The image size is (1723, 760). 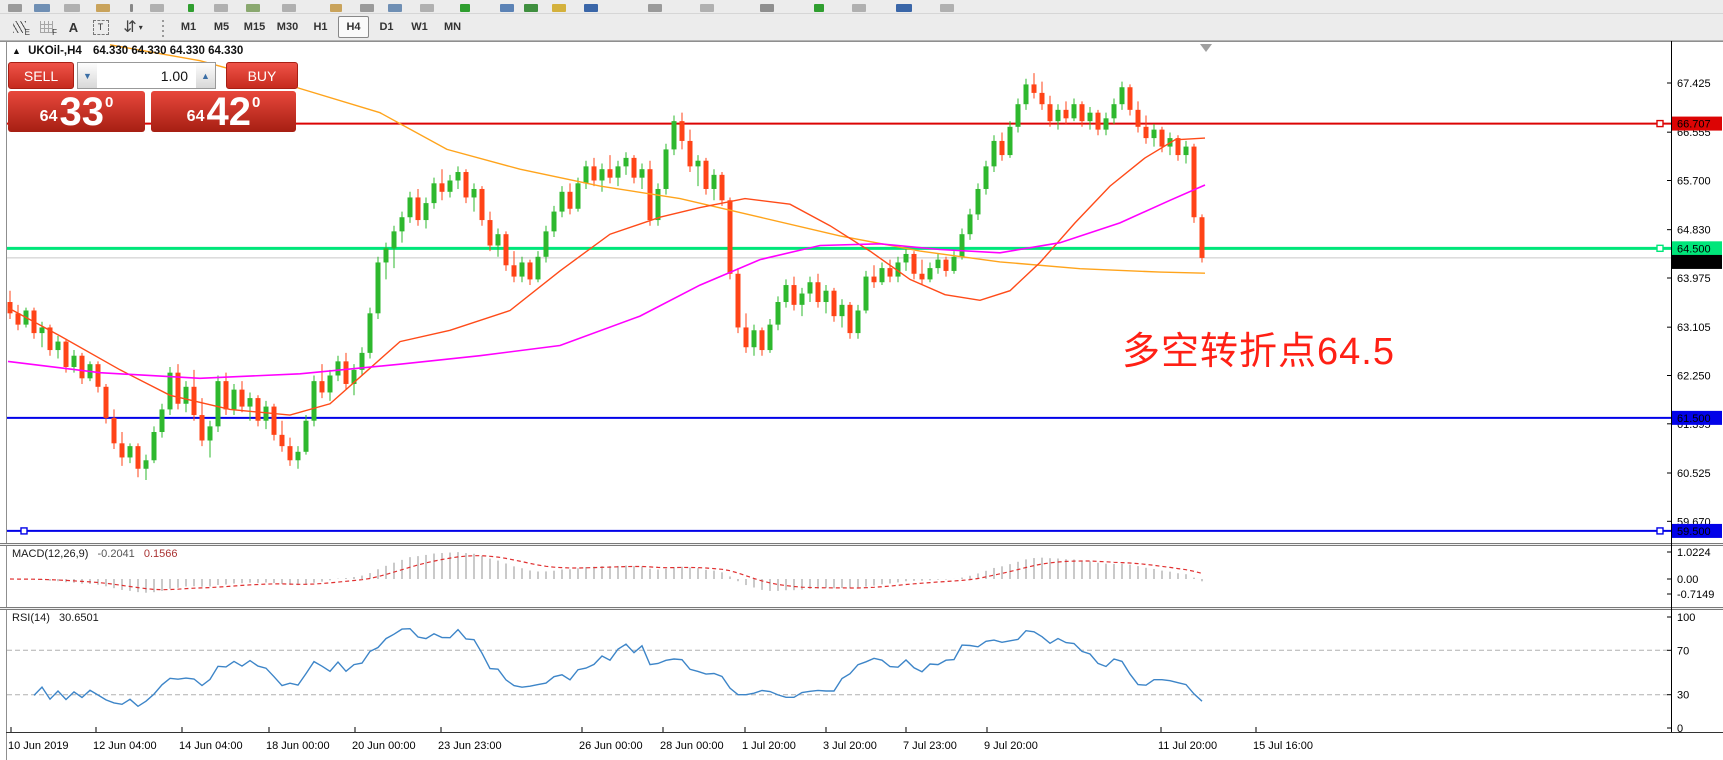 What do you see at coordinates (298, 746) in the screenshot?
I see `date-label: 18 Jun 00:00` at bounding box center [298, 746].